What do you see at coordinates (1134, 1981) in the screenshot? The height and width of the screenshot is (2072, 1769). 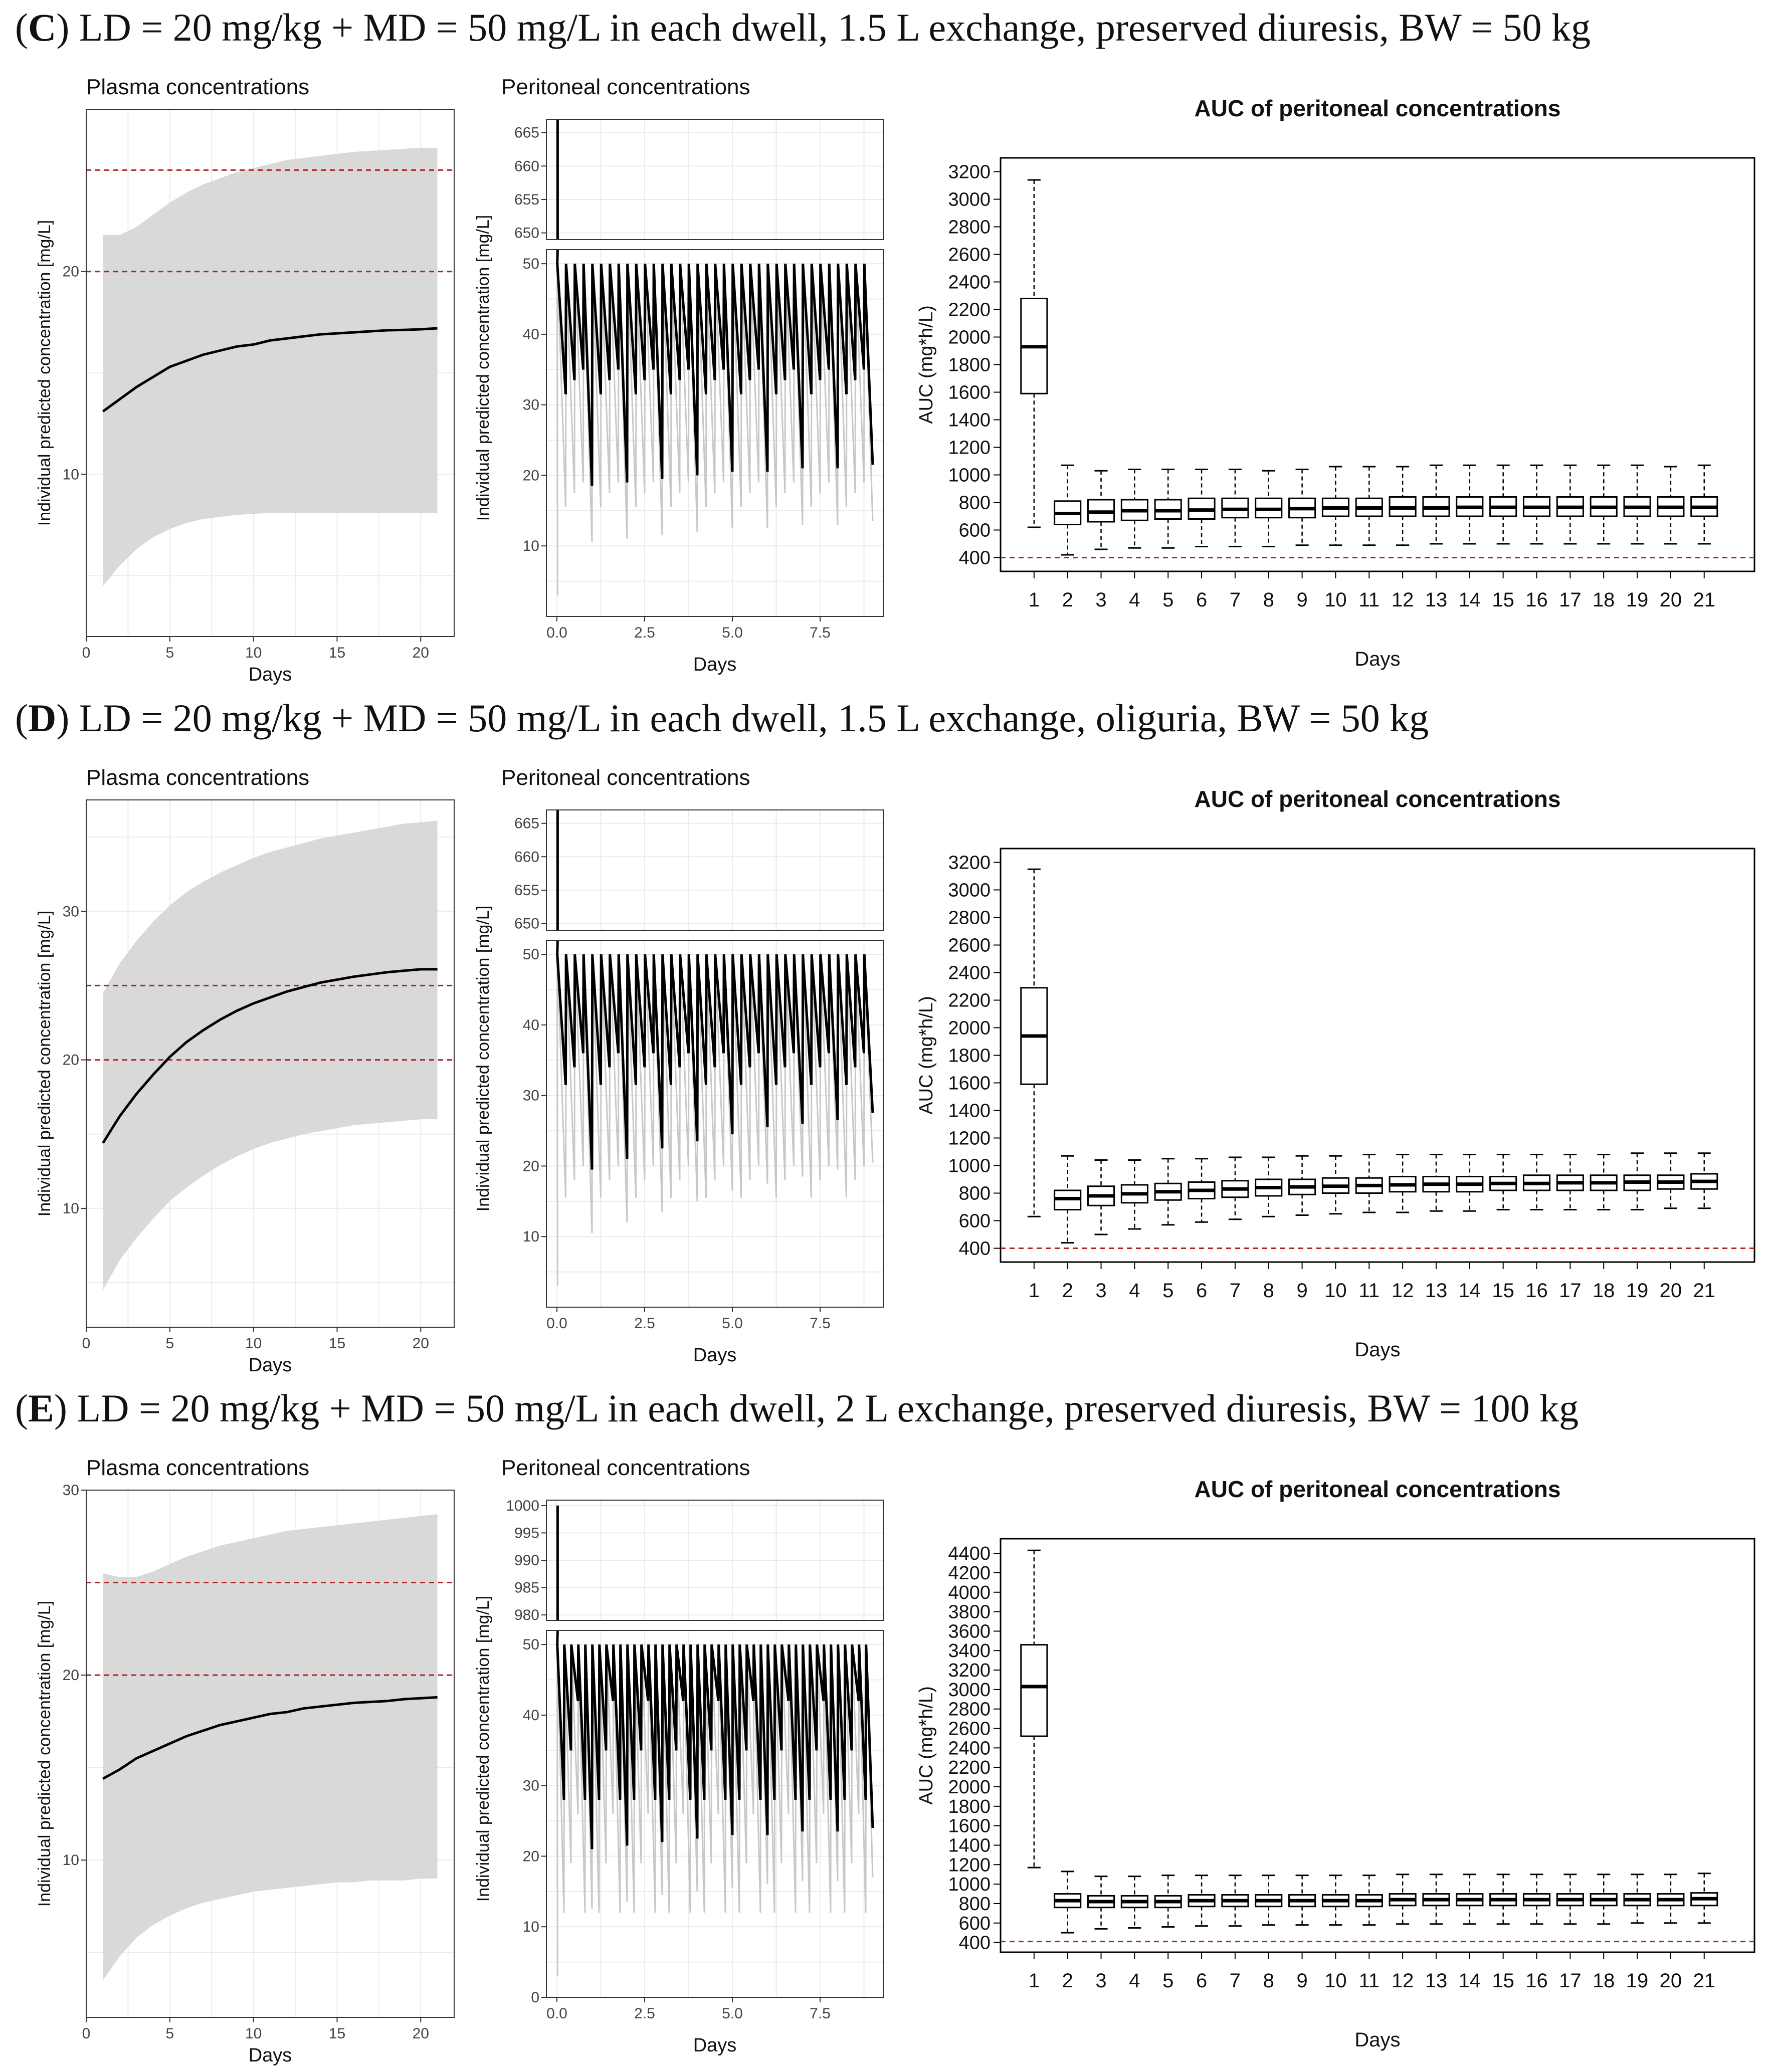 I see `x-tick-label: 4` at bounding box center [1134, 1981].